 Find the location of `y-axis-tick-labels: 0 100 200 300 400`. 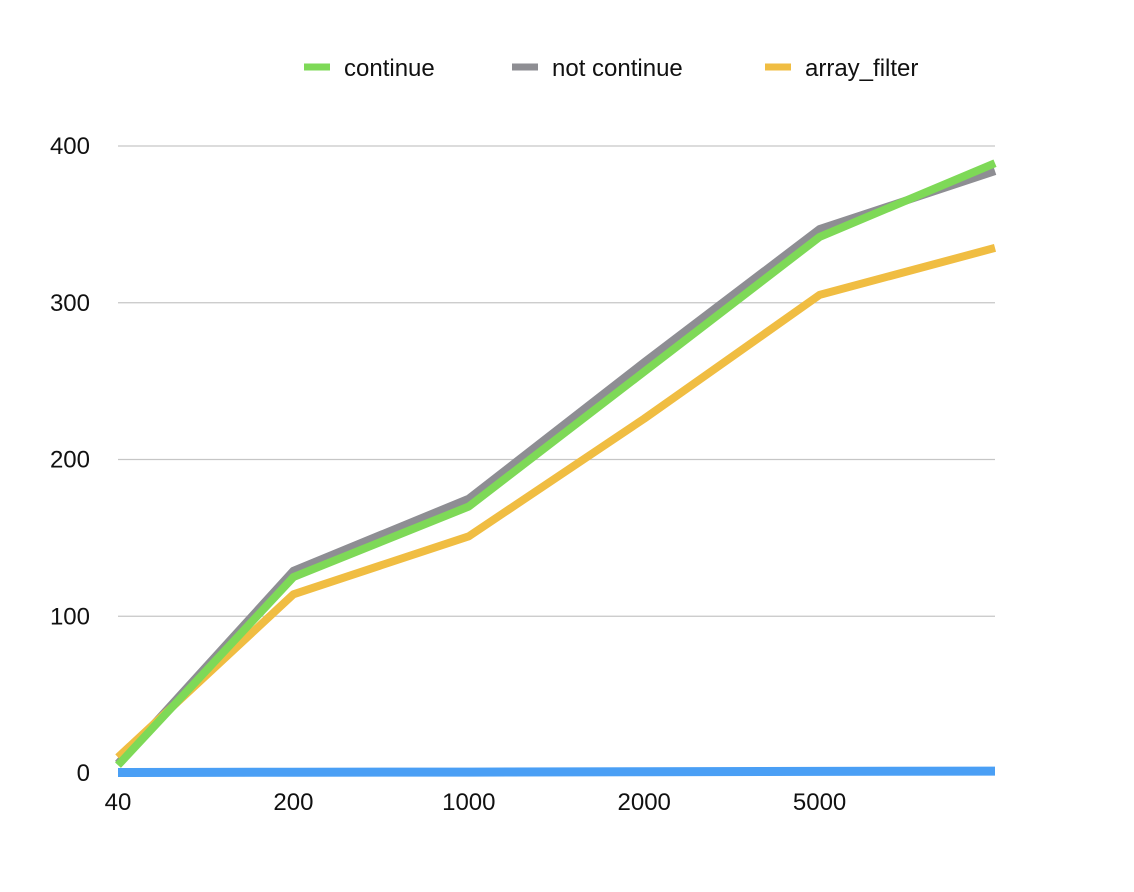

y-axis-tick-labels: 0 100 200 300 400 is located at coordinates (70, 460).